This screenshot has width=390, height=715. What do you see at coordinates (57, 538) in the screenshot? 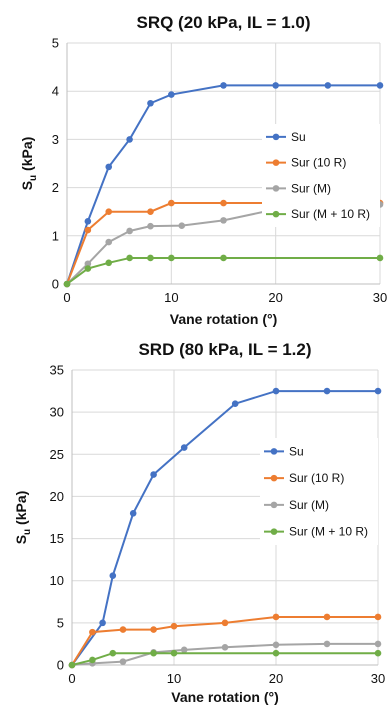
I see `y-tick-label: 15` at bounding box center [57, 538].